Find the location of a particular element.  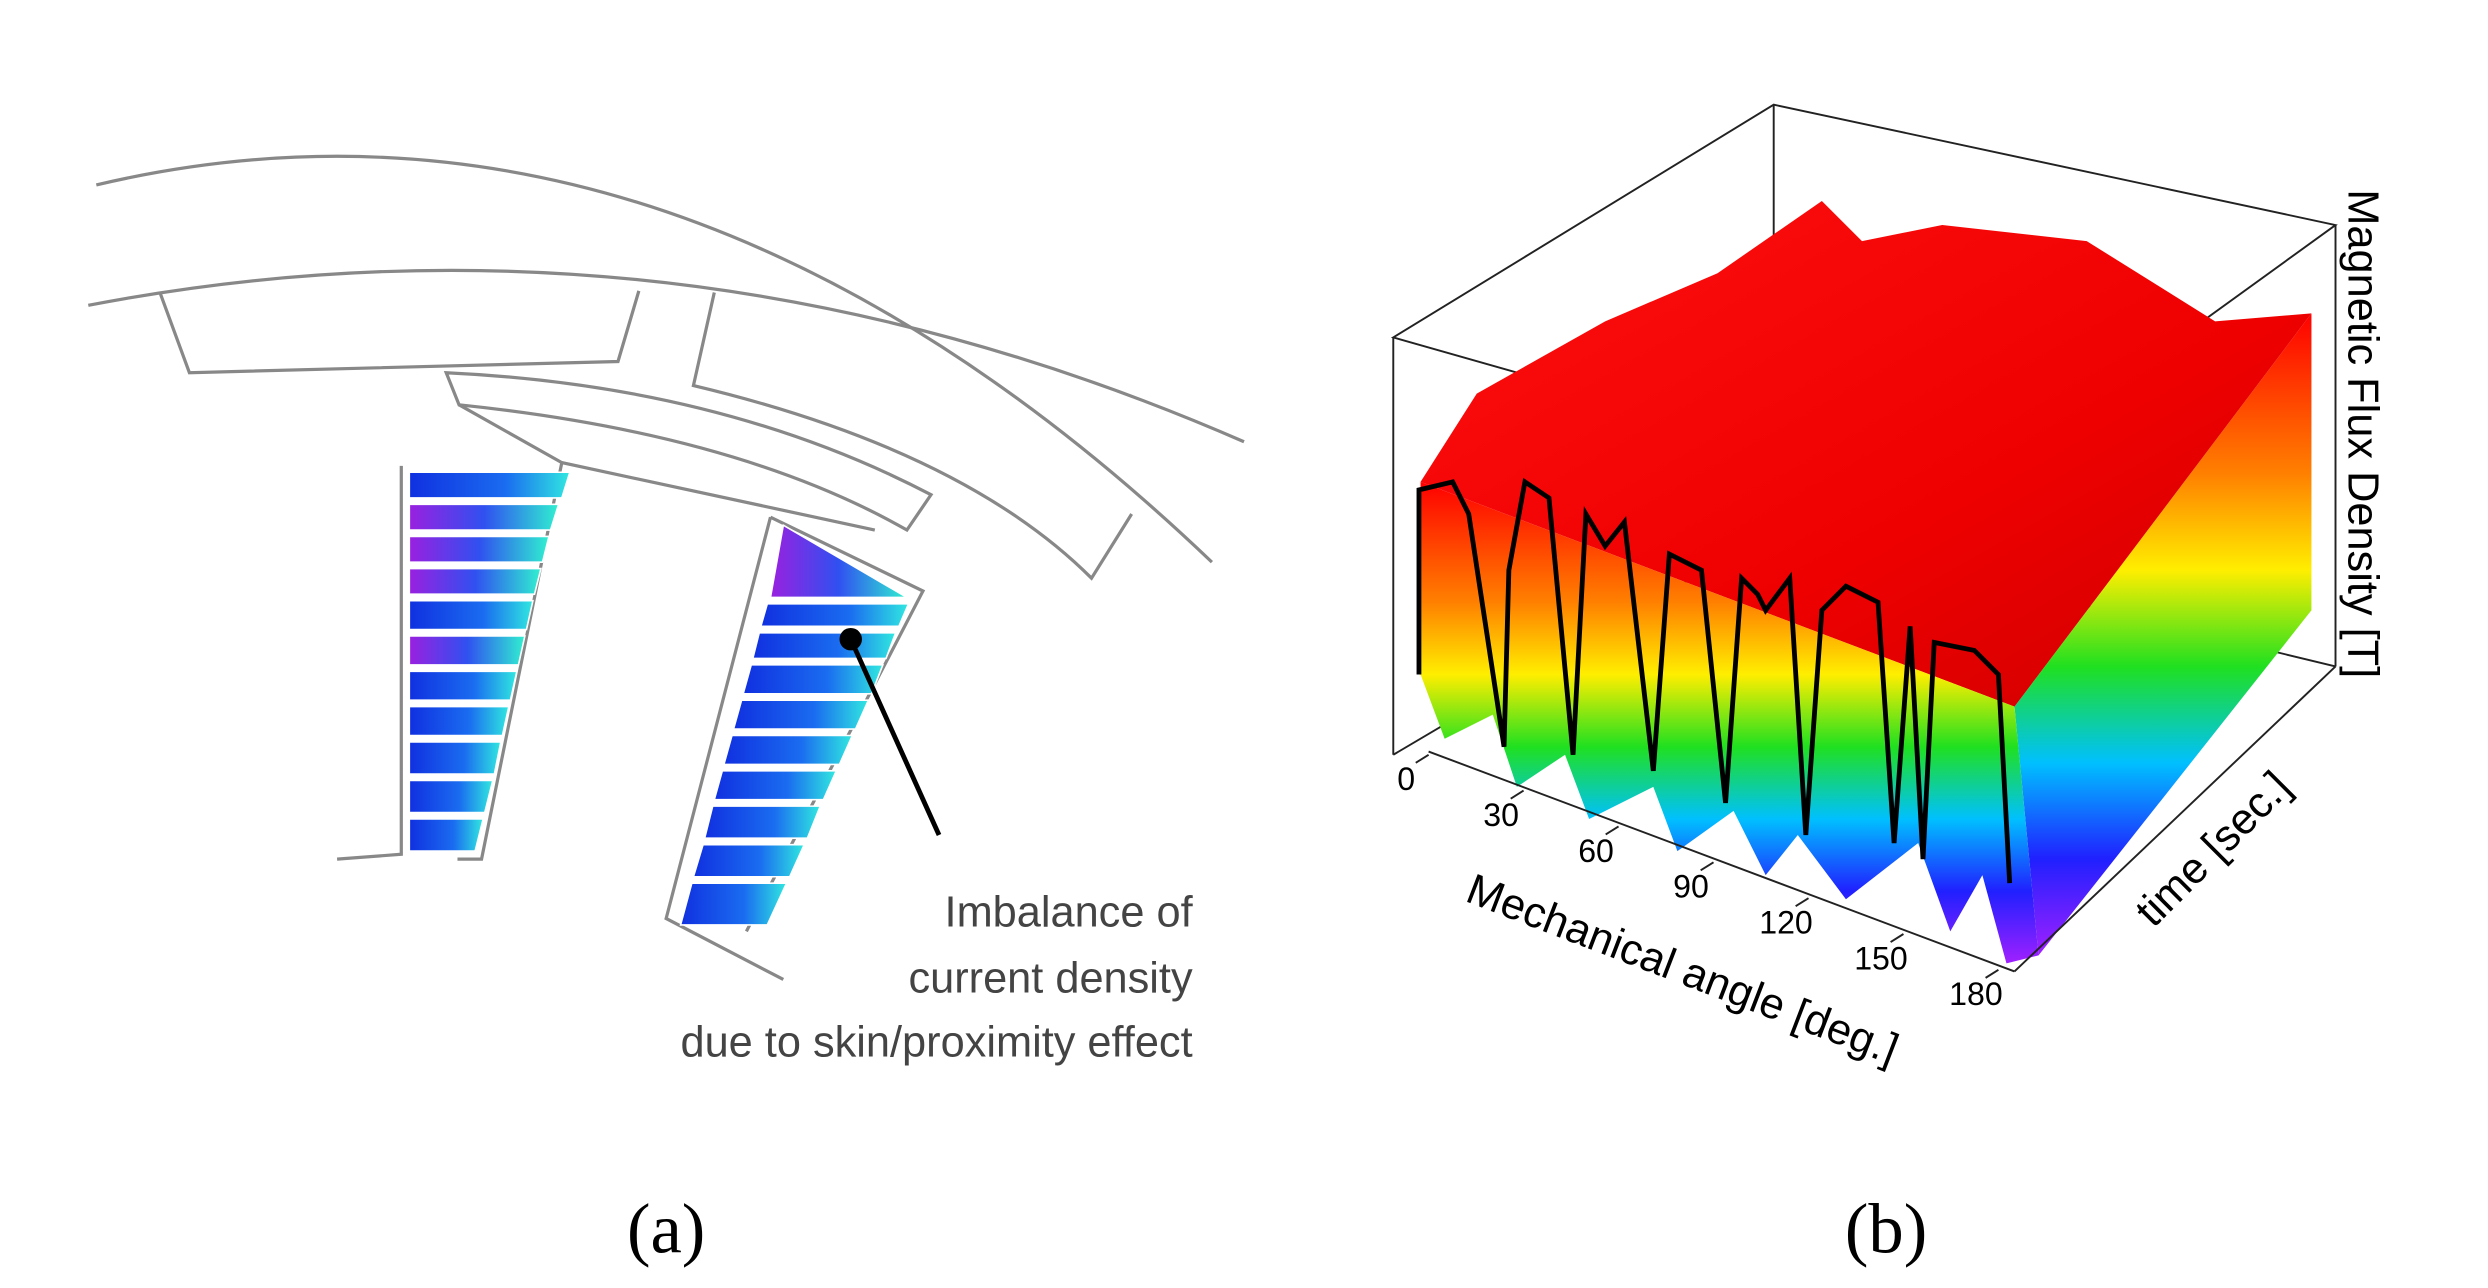

y-axis is located at coordinates (2175, 819).